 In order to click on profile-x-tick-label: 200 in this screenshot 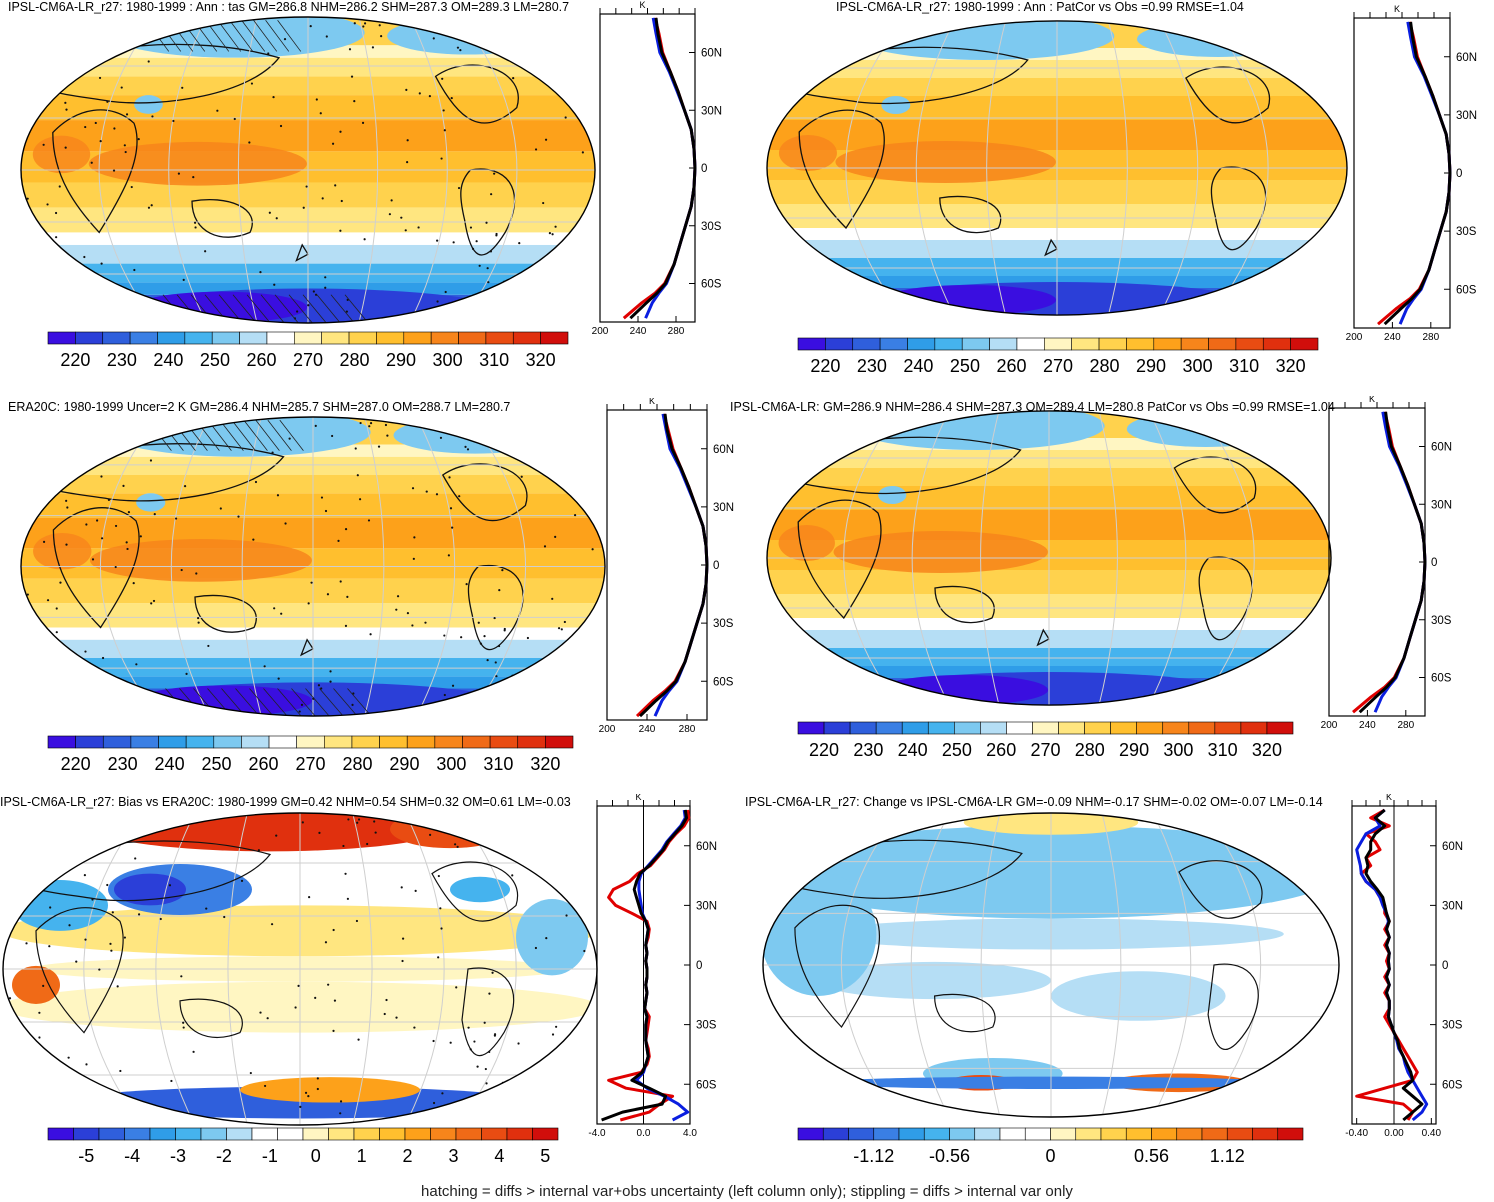, I will do `click(1329, 725)`.